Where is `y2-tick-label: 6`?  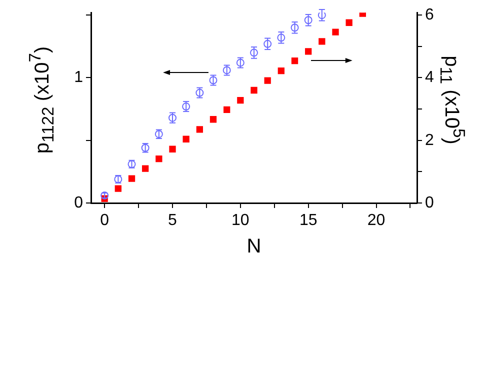 y2-tick-label: 6 is located at coordinates (429, 15).